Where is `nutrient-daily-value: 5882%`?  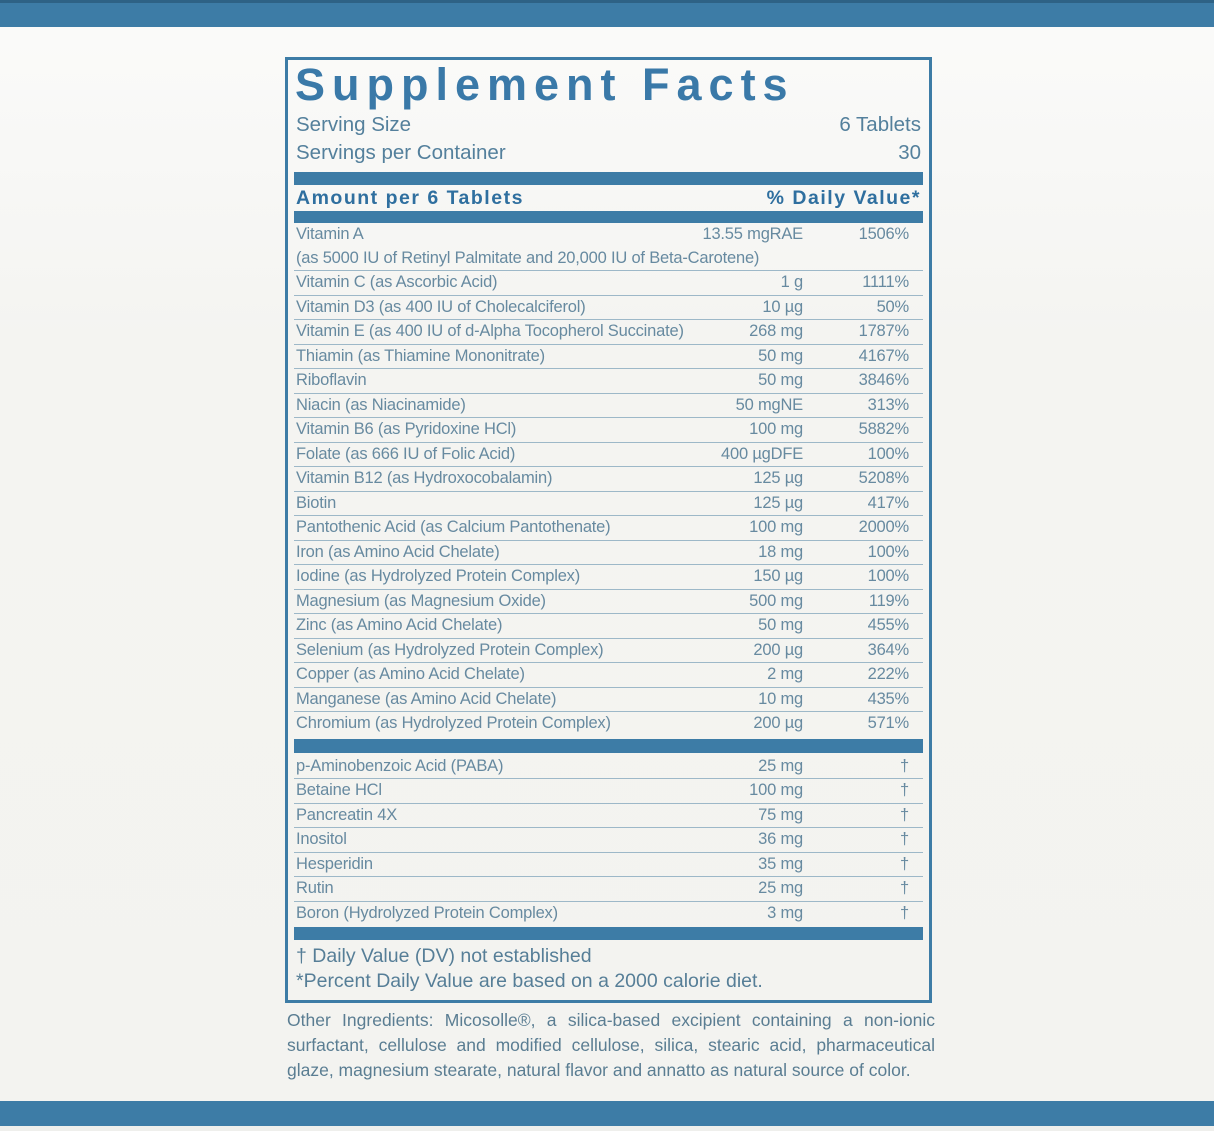
nutrient-daily-value: 5882% is located at coordinates (884, 429).